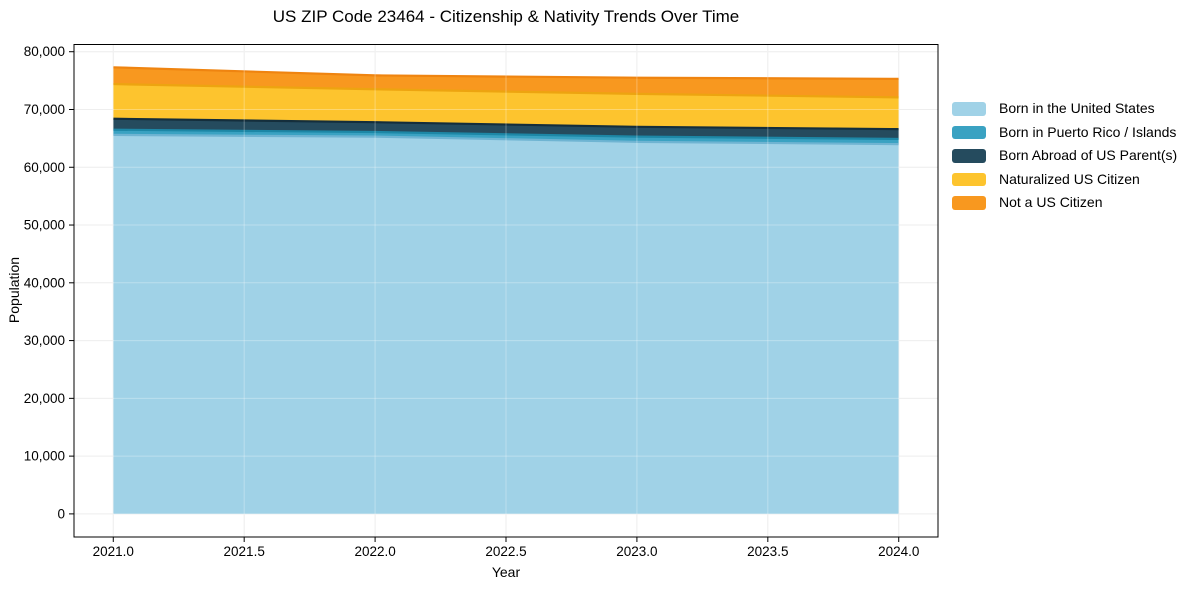 The image size is (1189, 590). I want to click on legend-swatch-naturalized, so click(969, 179).